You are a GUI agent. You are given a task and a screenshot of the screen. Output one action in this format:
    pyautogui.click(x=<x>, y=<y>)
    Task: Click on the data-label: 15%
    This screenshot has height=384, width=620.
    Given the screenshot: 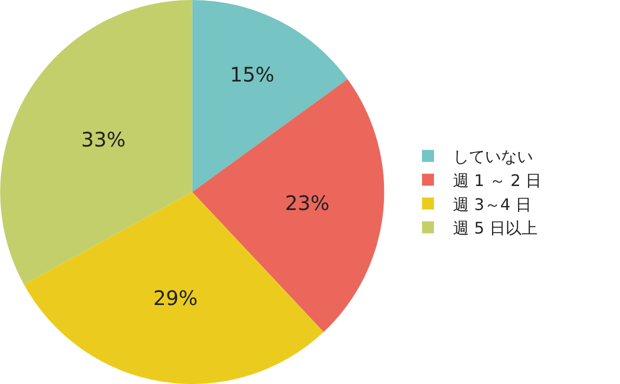 What is the action you would take?
    pyautogui.click(x=252, y=74)
    